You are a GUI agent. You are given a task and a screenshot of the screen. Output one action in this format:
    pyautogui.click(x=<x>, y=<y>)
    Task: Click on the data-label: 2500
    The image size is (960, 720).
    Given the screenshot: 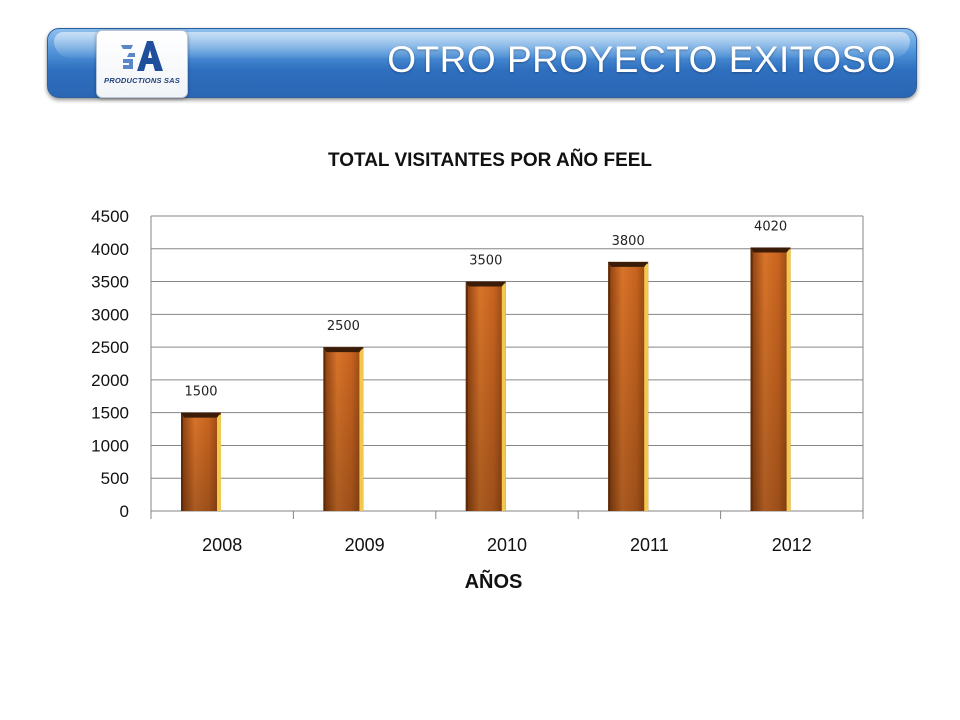 What is the action you would take?
    pyautogui.click(x=343, y=326)
    